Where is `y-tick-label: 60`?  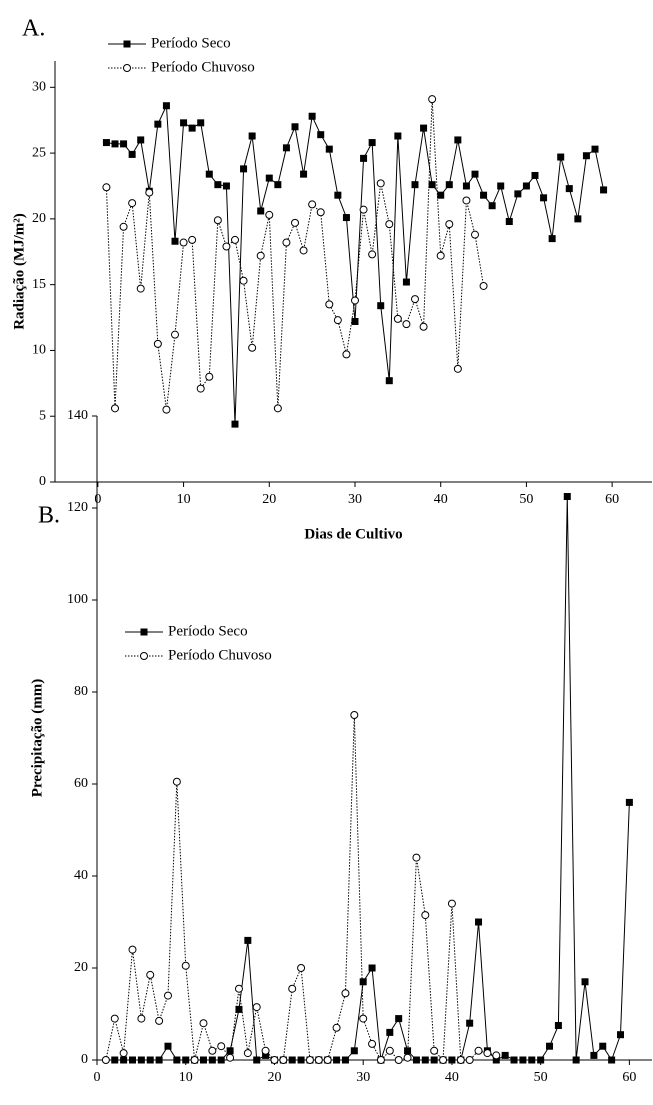
y-tick-label: 60 is located at coordinates (81, 783).